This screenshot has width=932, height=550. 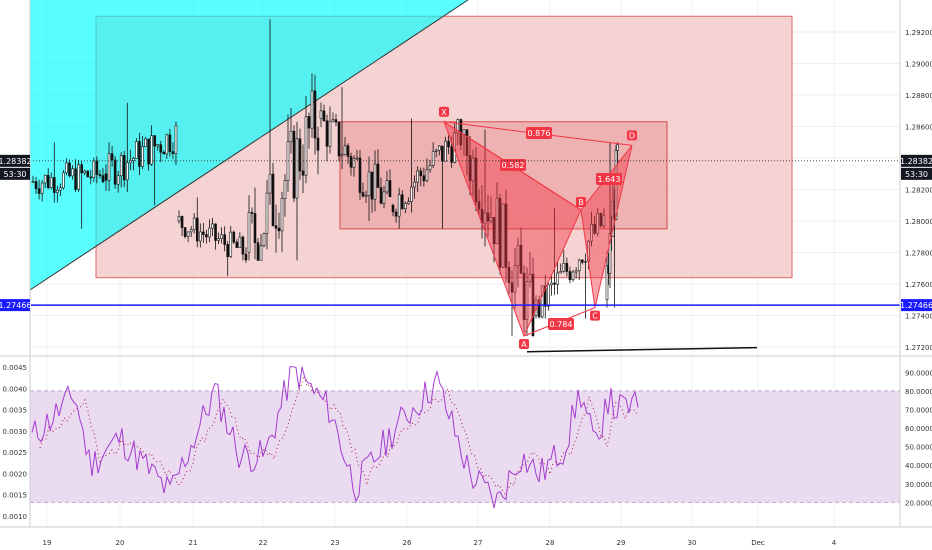 I want to click on price-tick-label: 1.27400, so click(x=918, y=317).